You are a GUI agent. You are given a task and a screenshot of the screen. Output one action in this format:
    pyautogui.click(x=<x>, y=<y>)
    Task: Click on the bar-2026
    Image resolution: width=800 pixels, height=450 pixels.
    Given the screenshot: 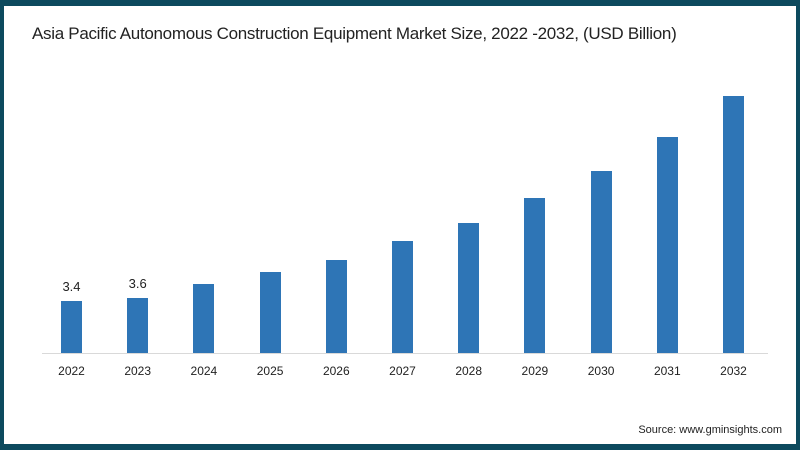 What is the action you would take?
    pyautogui.click(x=336, y=306)
    